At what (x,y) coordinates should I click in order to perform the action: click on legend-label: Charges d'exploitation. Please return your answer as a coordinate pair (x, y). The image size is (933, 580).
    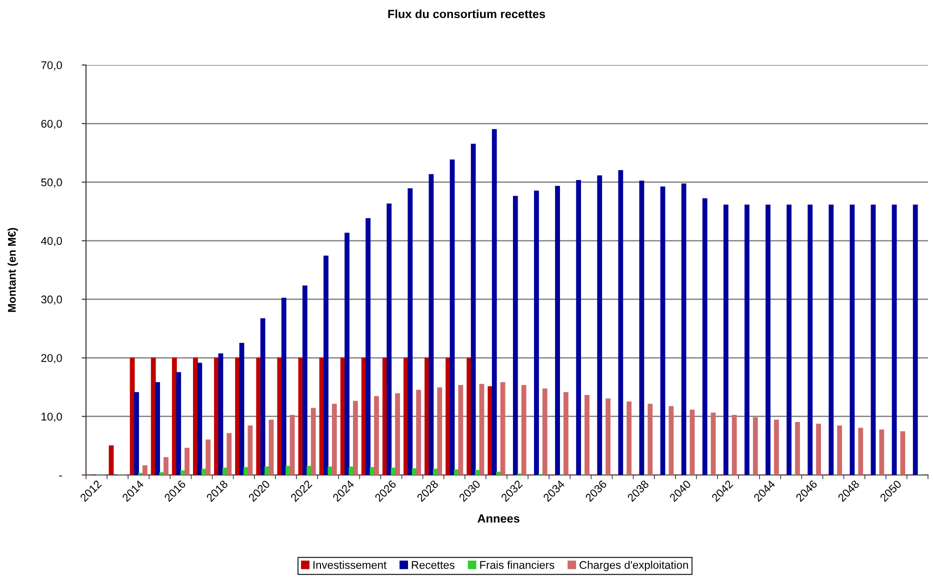
    Looking at the image, I should click on (634, 566).